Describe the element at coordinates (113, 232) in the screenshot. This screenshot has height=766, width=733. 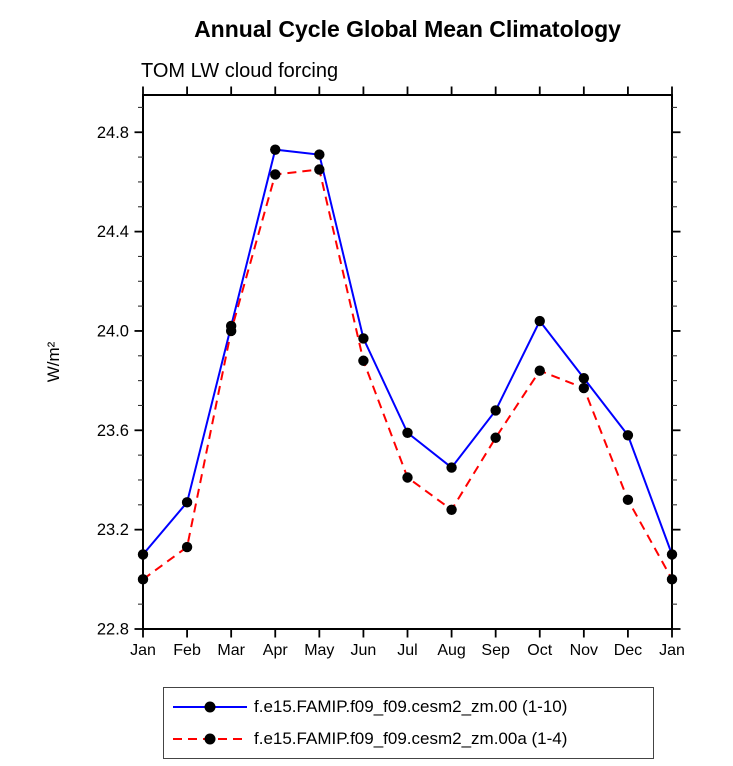
I see `y-tick-label: 24.4` at that location.